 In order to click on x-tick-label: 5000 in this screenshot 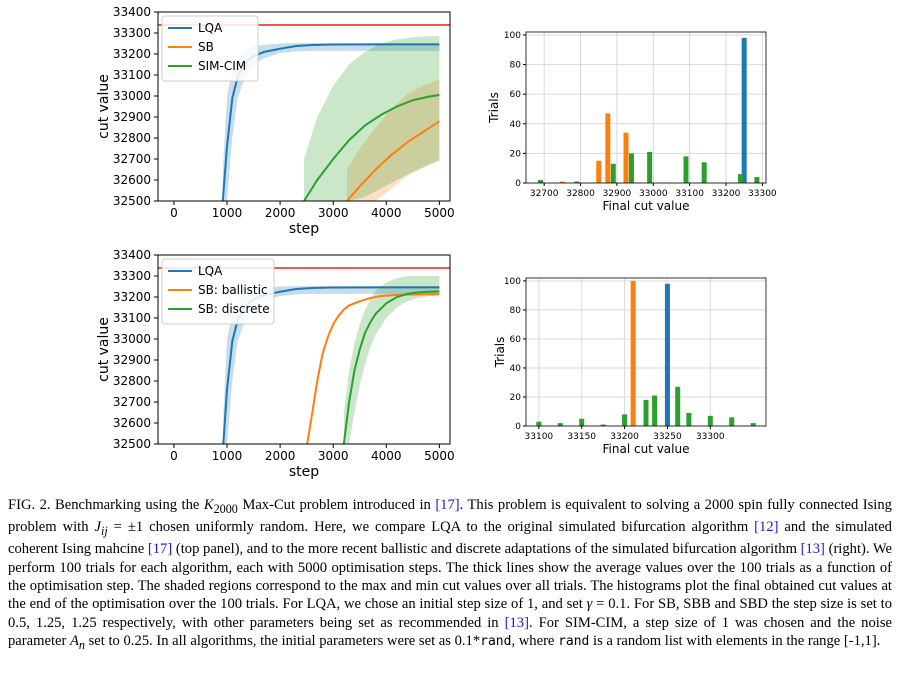, I will do `click(439, 456)`.